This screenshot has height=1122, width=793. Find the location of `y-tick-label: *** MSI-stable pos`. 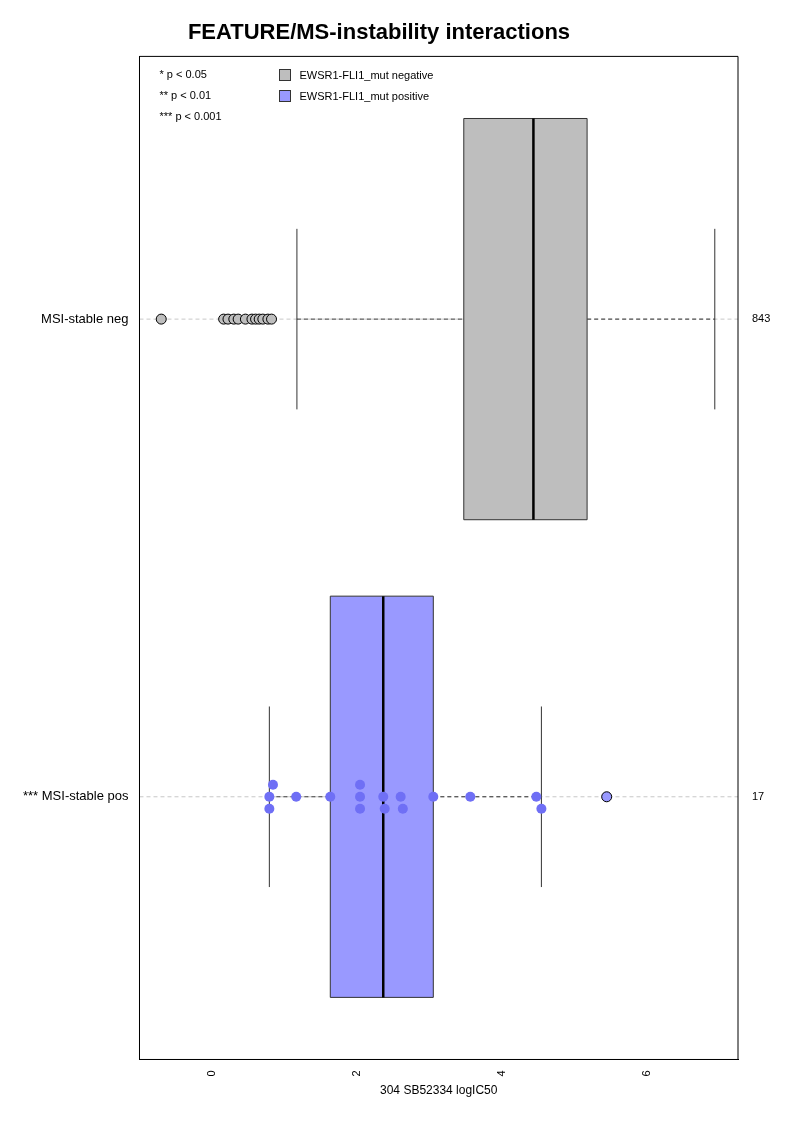

y-tick-label: *** MSI-stable pos is located at coordinates (75, 796).